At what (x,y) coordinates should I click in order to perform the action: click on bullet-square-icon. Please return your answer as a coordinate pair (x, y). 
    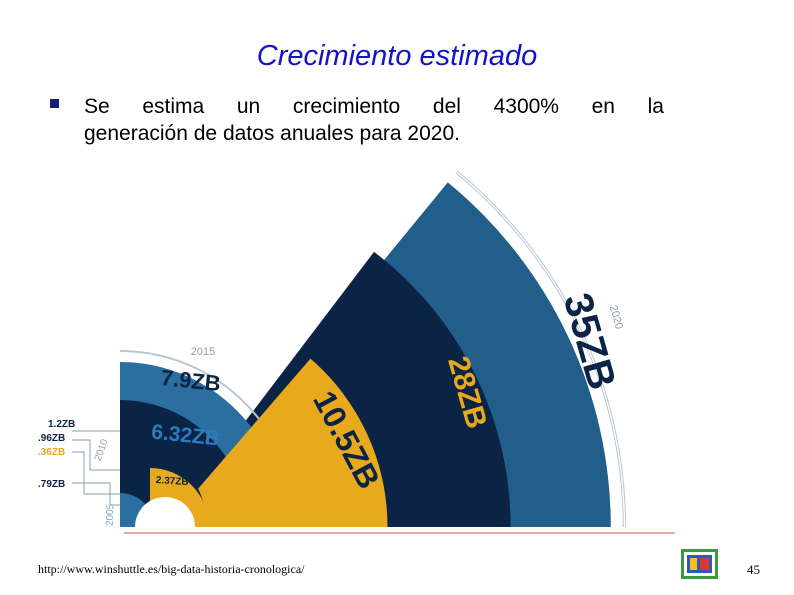
    Looking at the image, I should click on (54, 103).